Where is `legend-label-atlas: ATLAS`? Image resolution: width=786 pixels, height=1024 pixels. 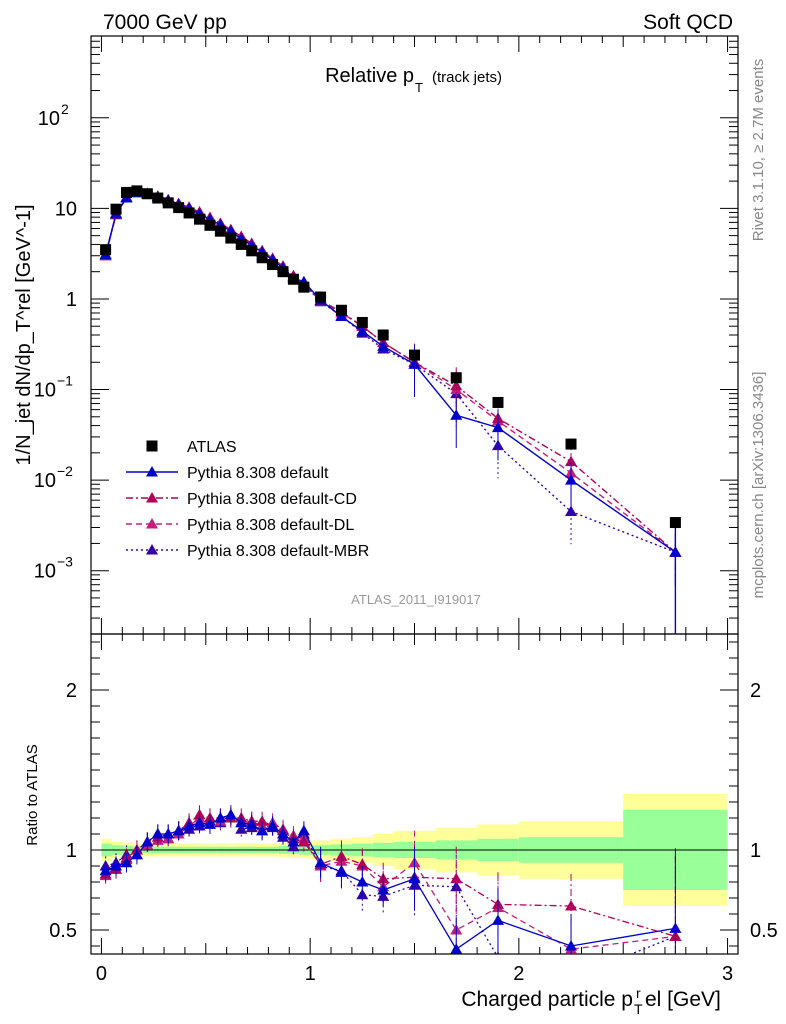 legend-label-atlas: ATLAS is located at coordinates (212, 447).